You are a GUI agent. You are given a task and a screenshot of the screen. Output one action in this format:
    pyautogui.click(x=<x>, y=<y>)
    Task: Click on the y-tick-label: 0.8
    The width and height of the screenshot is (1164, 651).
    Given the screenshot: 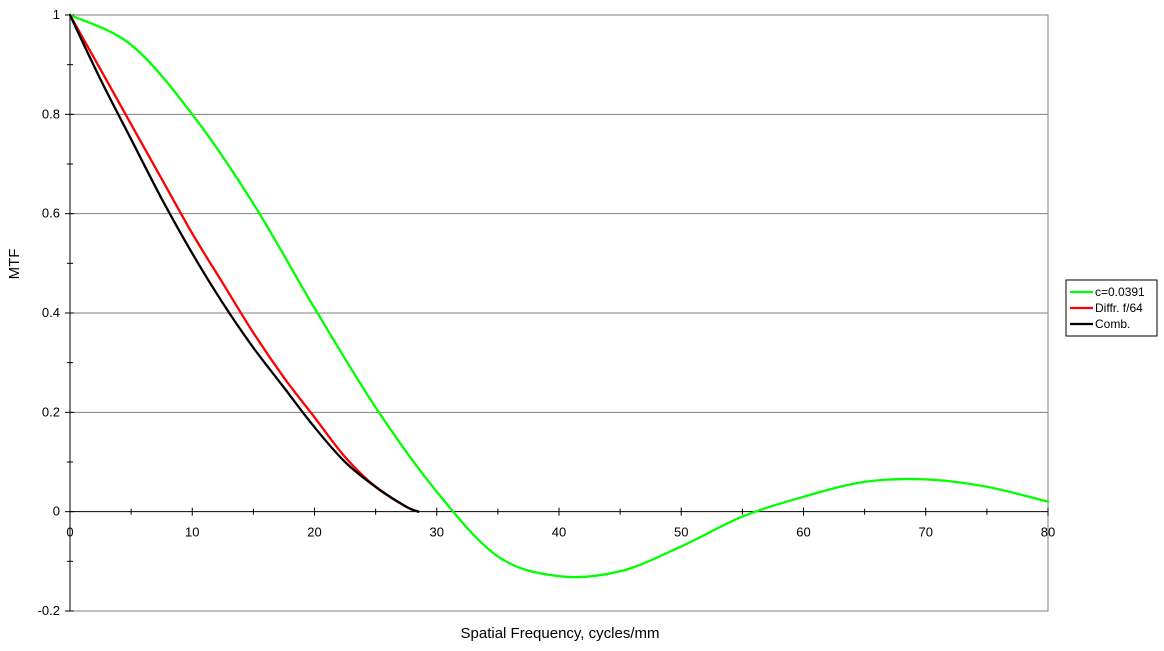 What is the action you would take?
    pyautogui.click(x=51, y=113)
    